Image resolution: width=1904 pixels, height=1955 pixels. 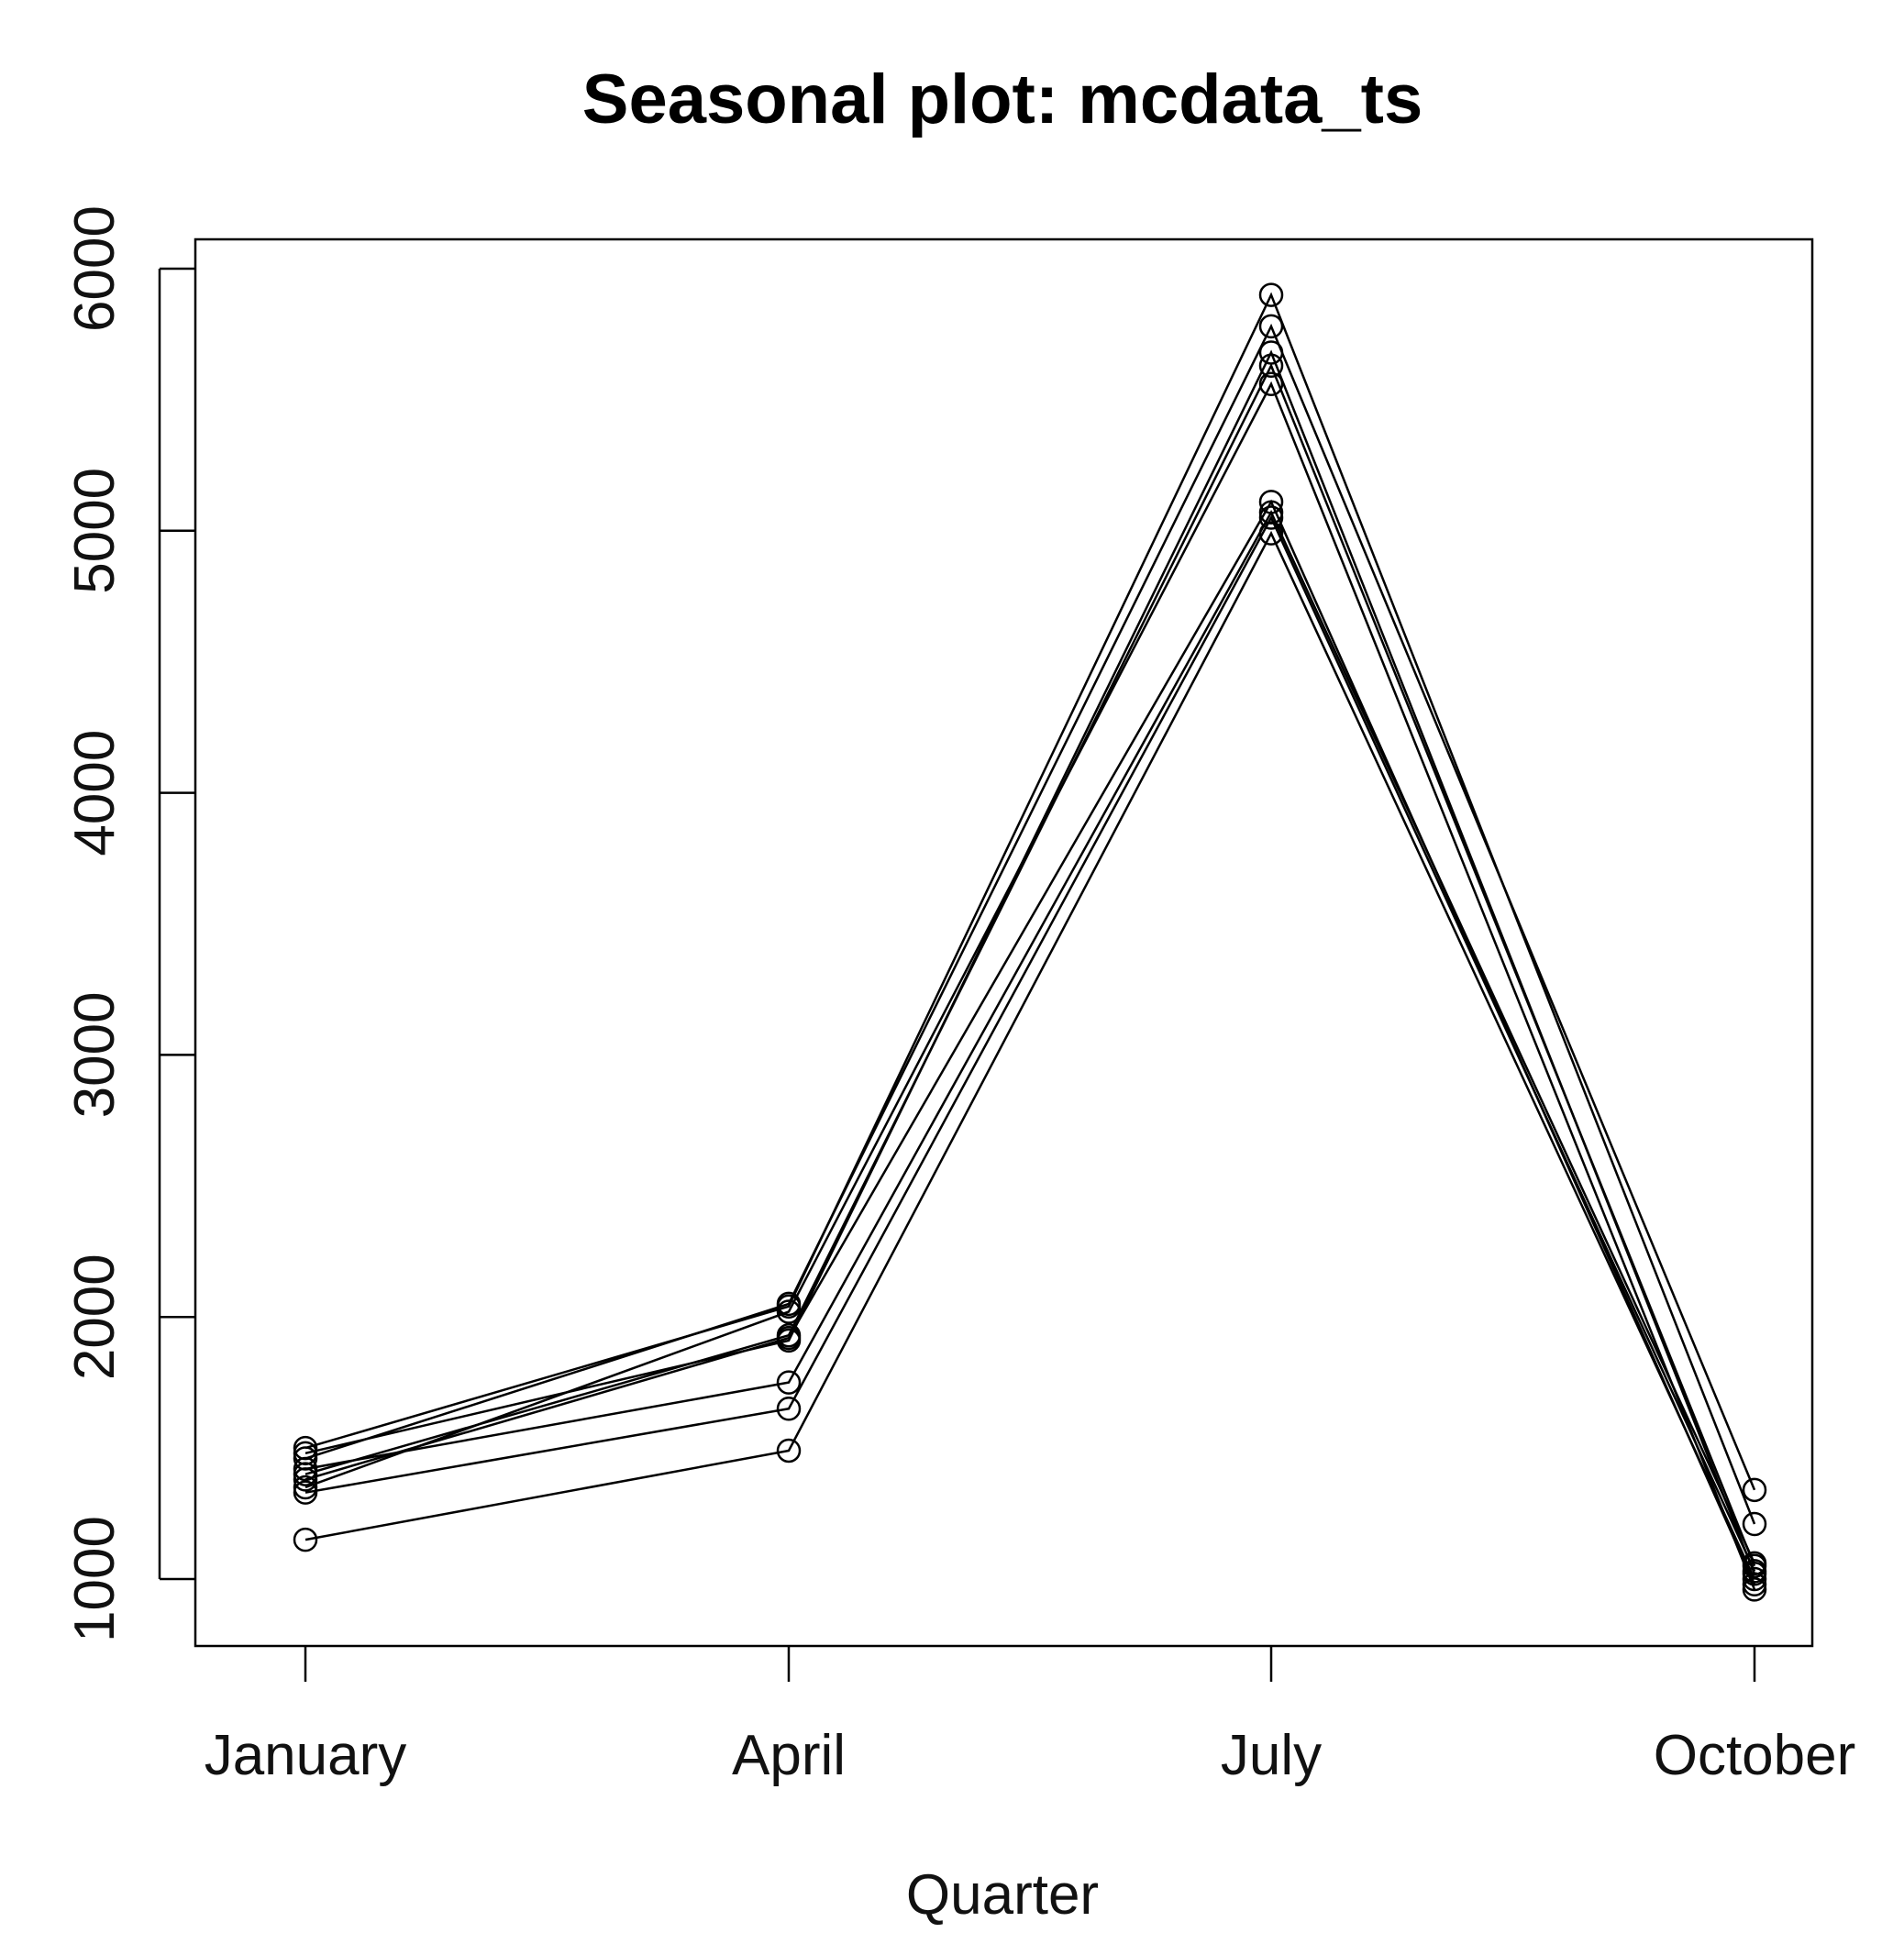 What do you see at coordinates (95, 1055) in the screenshot?
I see `y-tick-label: 3000` at bounding box center [95, 1055].